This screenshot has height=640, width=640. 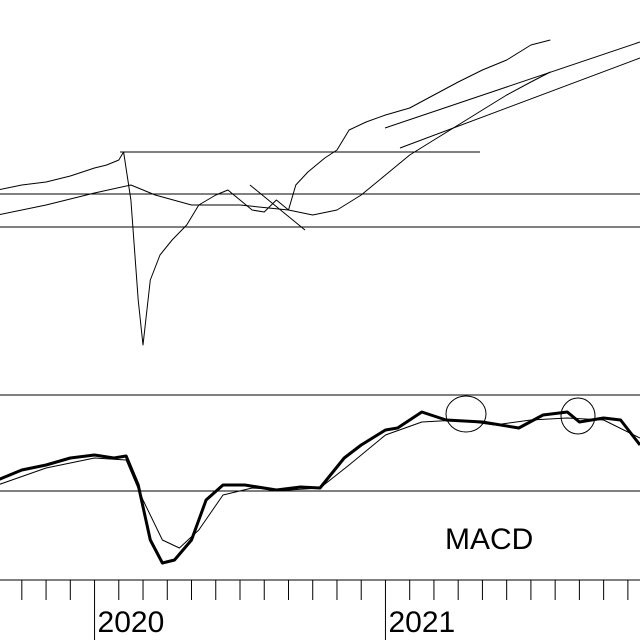 What do you see at coordinates (421, 622) in the screenshot?
I see `x-tick-label: 2021` at bounding box center [421, 622].